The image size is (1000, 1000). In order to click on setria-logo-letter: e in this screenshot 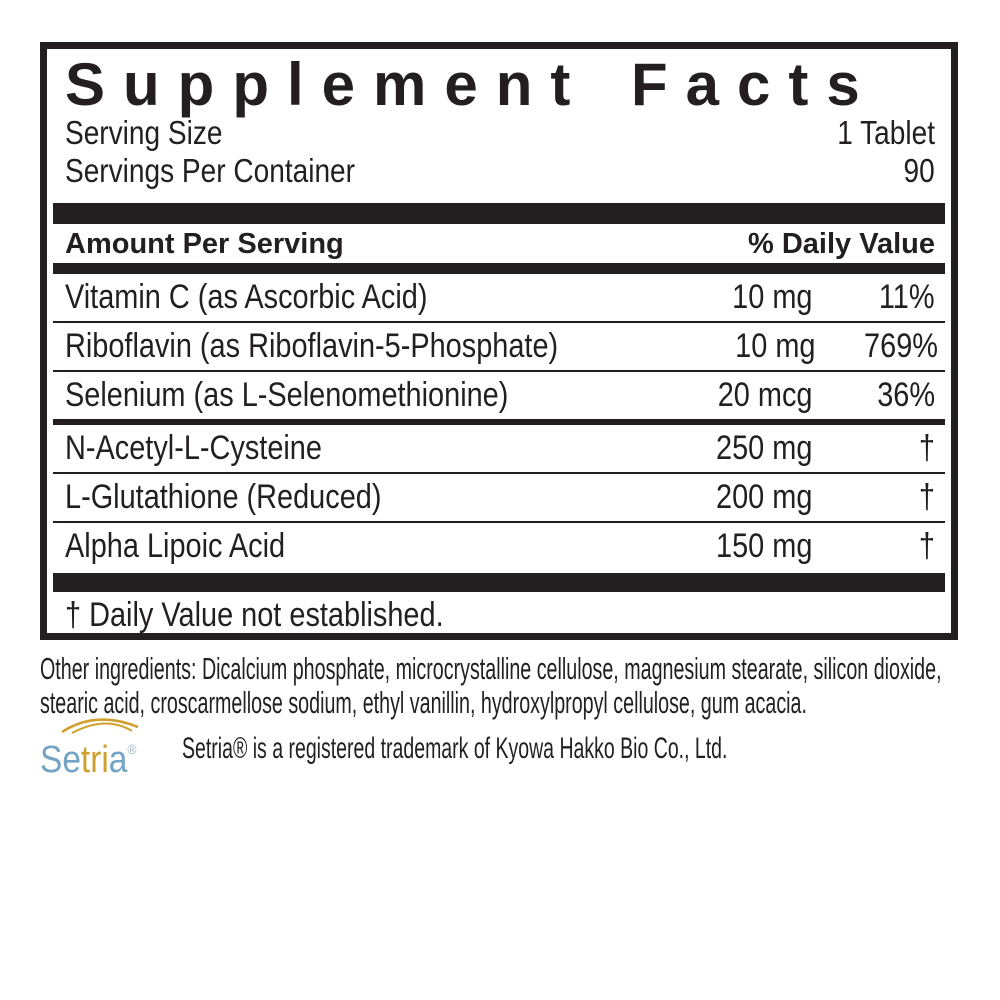, I will do `click(71, 760)`.